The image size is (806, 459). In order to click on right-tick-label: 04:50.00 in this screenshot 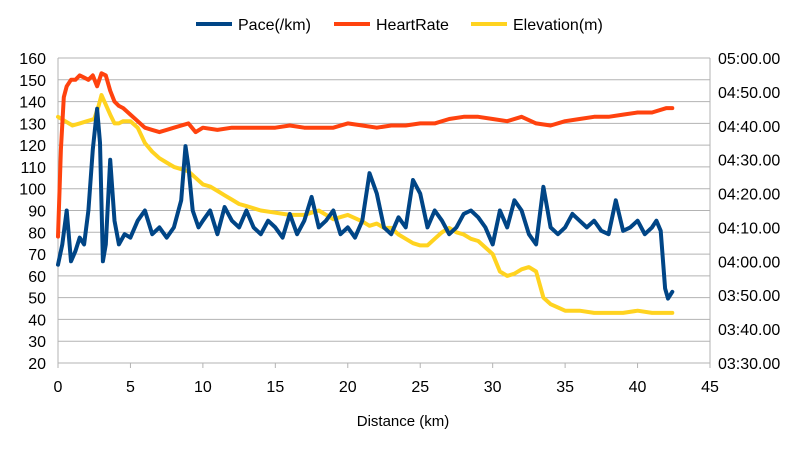, I will do `click(749, 93)`.